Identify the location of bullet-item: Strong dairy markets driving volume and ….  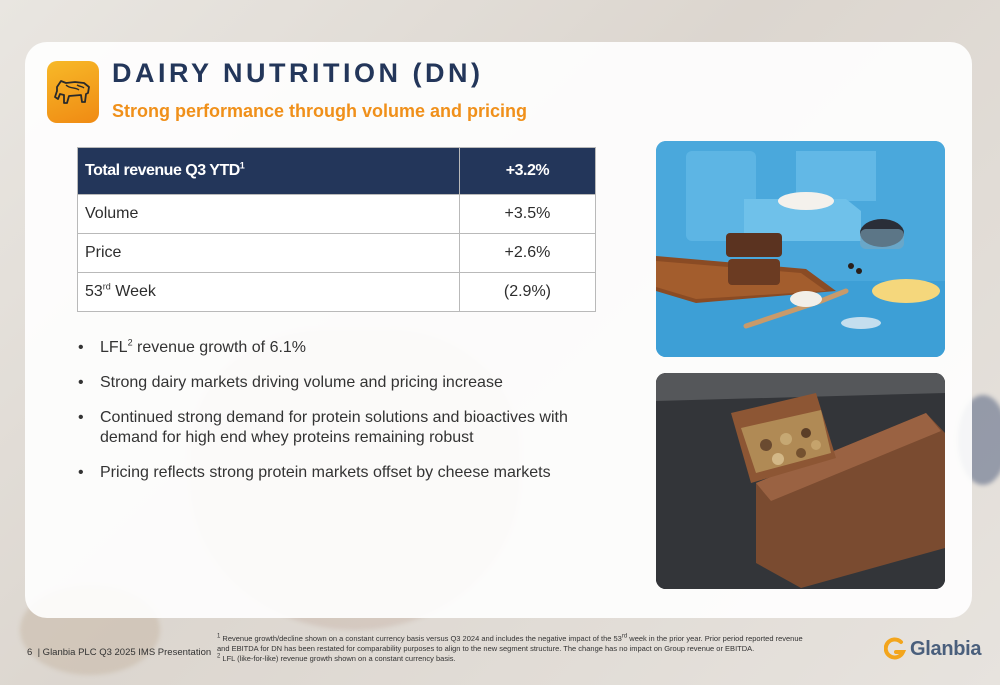
(338, 383).